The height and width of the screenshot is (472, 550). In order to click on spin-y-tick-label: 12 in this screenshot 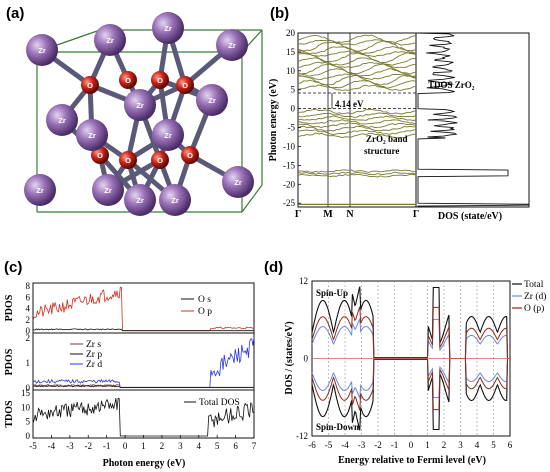, I will do `click(303, 281)`.